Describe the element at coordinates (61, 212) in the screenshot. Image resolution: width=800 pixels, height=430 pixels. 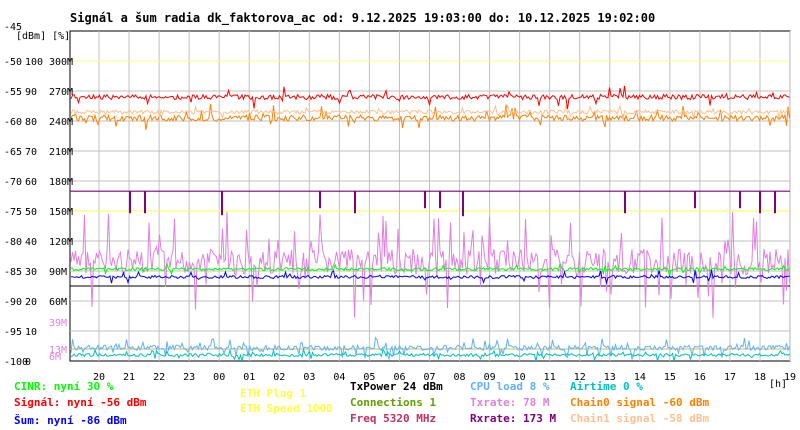
I see `y-tick-rate: 150M` at that location.